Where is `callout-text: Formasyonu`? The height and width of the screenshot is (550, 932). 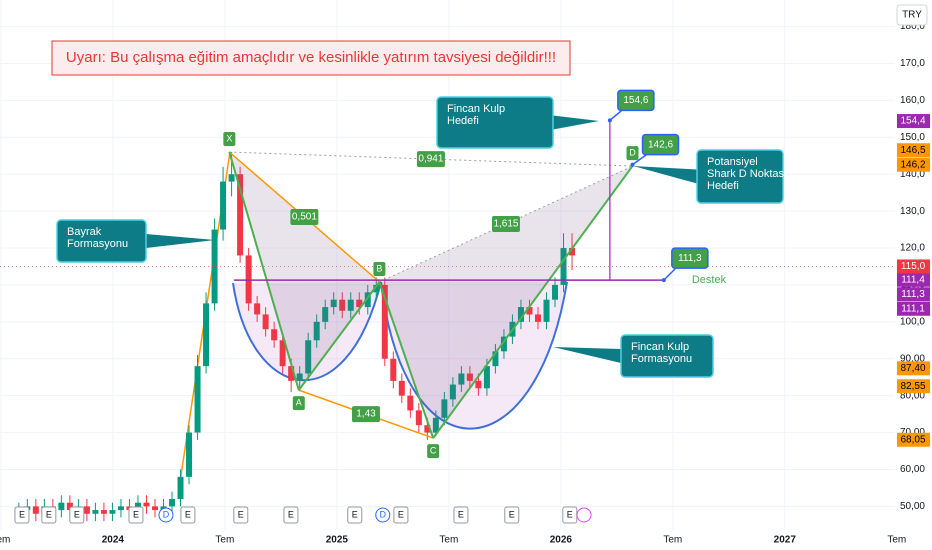
callout-text: Formasyonu is located at coordinates (661, 359).